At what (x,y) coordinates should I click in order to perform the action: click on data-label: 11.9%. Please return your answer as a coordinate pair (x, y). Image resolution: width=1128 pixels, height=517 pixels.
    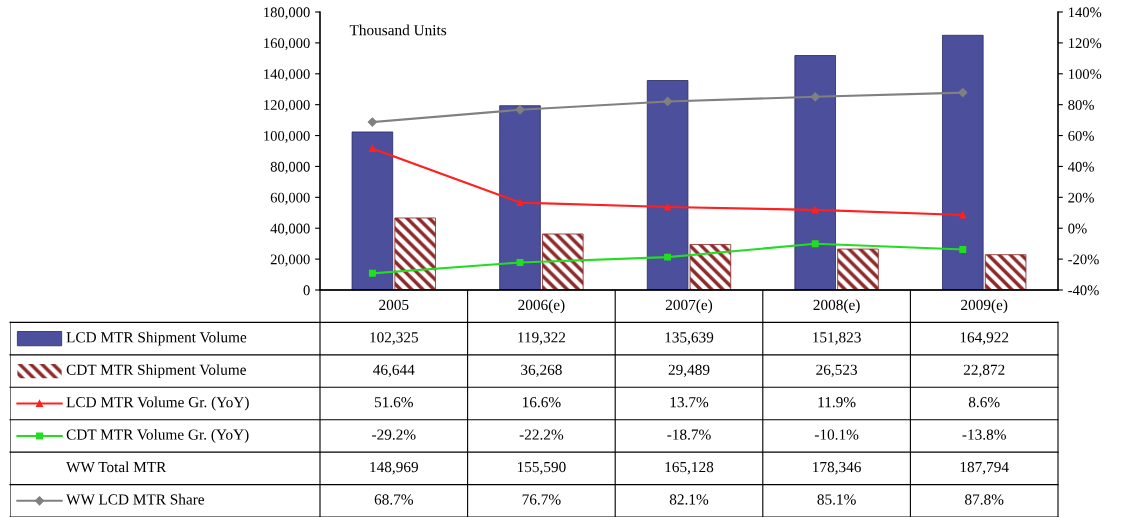
    Looking at the image, I should click on (837, 402).